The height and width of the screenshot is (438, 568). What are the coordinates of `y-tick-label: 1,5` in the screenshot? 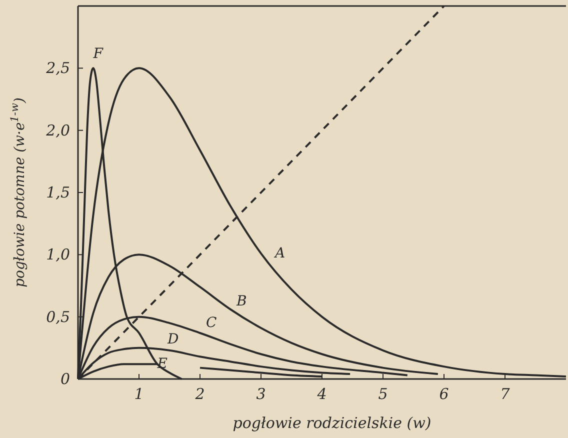 It's located at (58, 193).